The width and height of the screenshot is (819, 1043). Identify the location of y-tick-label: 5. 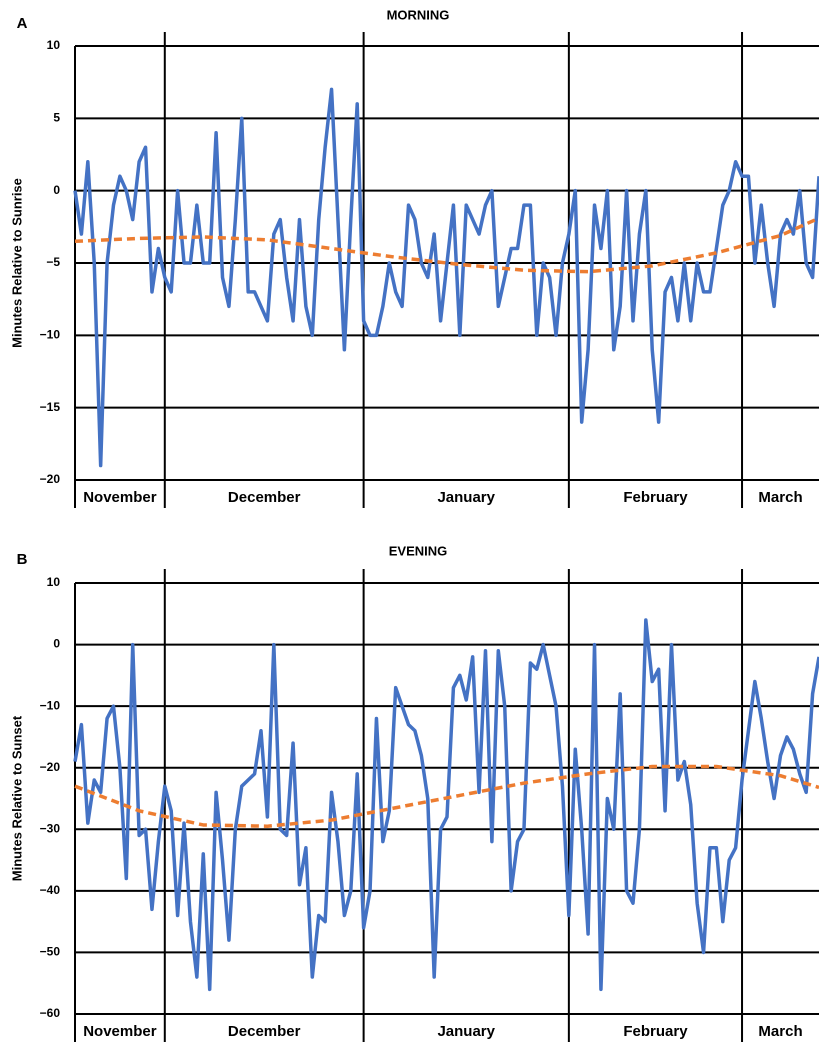
(56, 118).